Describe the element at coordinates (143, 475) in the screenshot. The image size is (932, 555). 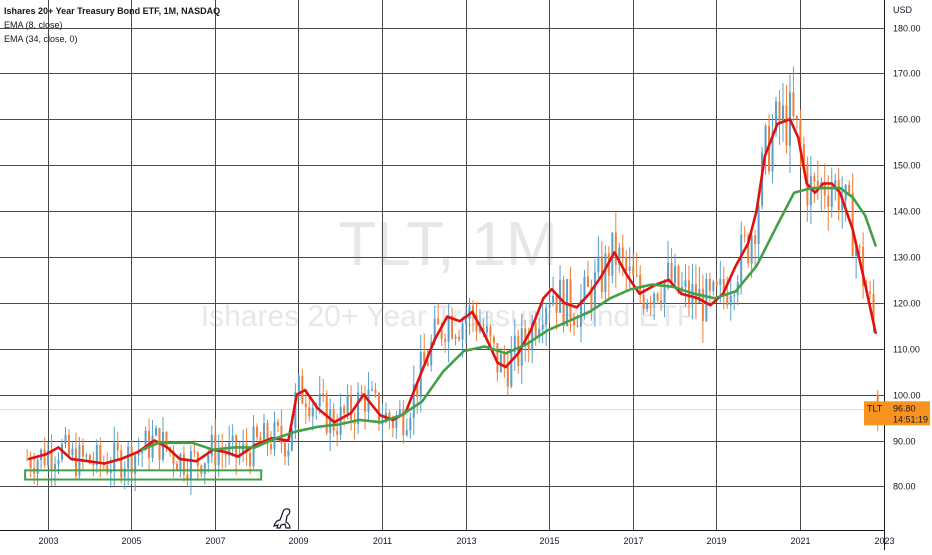
I see `annotations` at that location.